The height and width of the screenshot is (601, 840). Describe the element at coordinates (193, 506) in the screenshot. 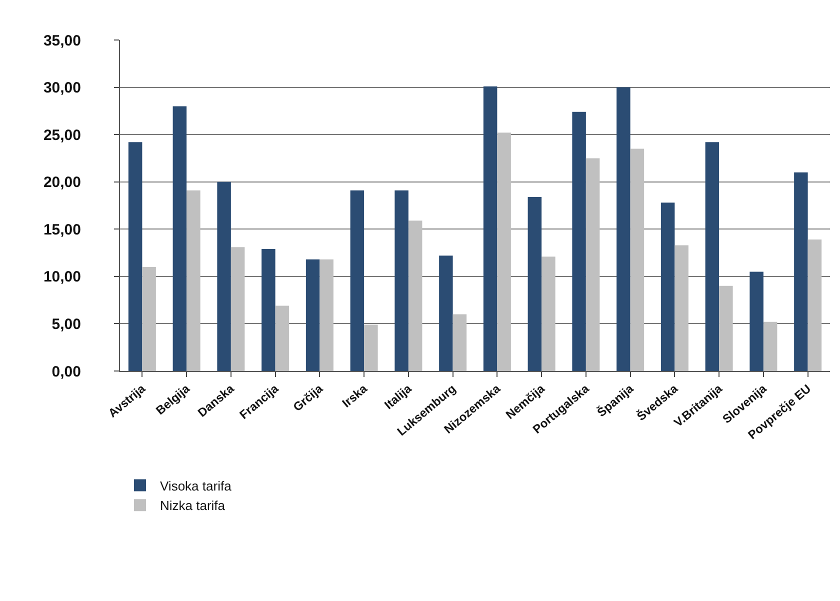

I see `legend-label: Nizka tarifa` at that location.